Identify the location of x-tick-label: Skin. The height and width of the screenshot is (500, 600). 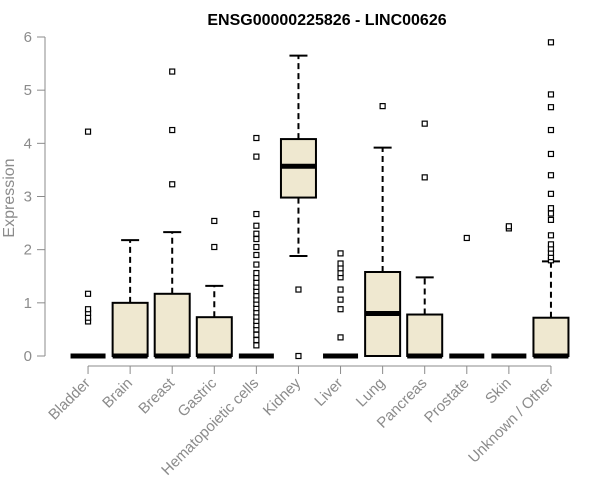
(498, 391).